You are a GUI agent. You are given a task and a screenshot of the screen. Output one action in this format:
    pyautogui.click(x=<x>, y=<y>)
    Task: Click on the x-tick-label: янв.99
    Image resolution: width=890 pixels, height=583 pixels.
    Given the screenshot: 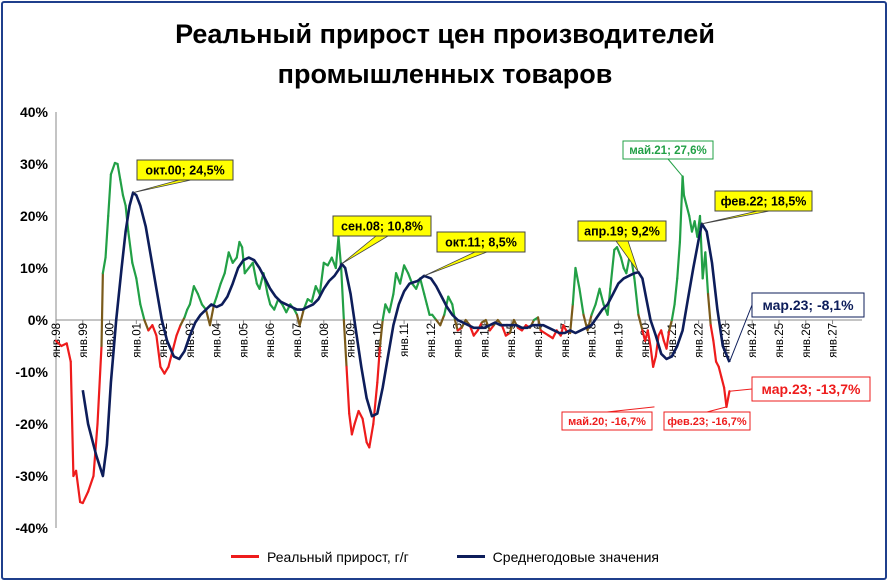 What is the action you would take?
    pyautogui.click(x=84, y=340)
    